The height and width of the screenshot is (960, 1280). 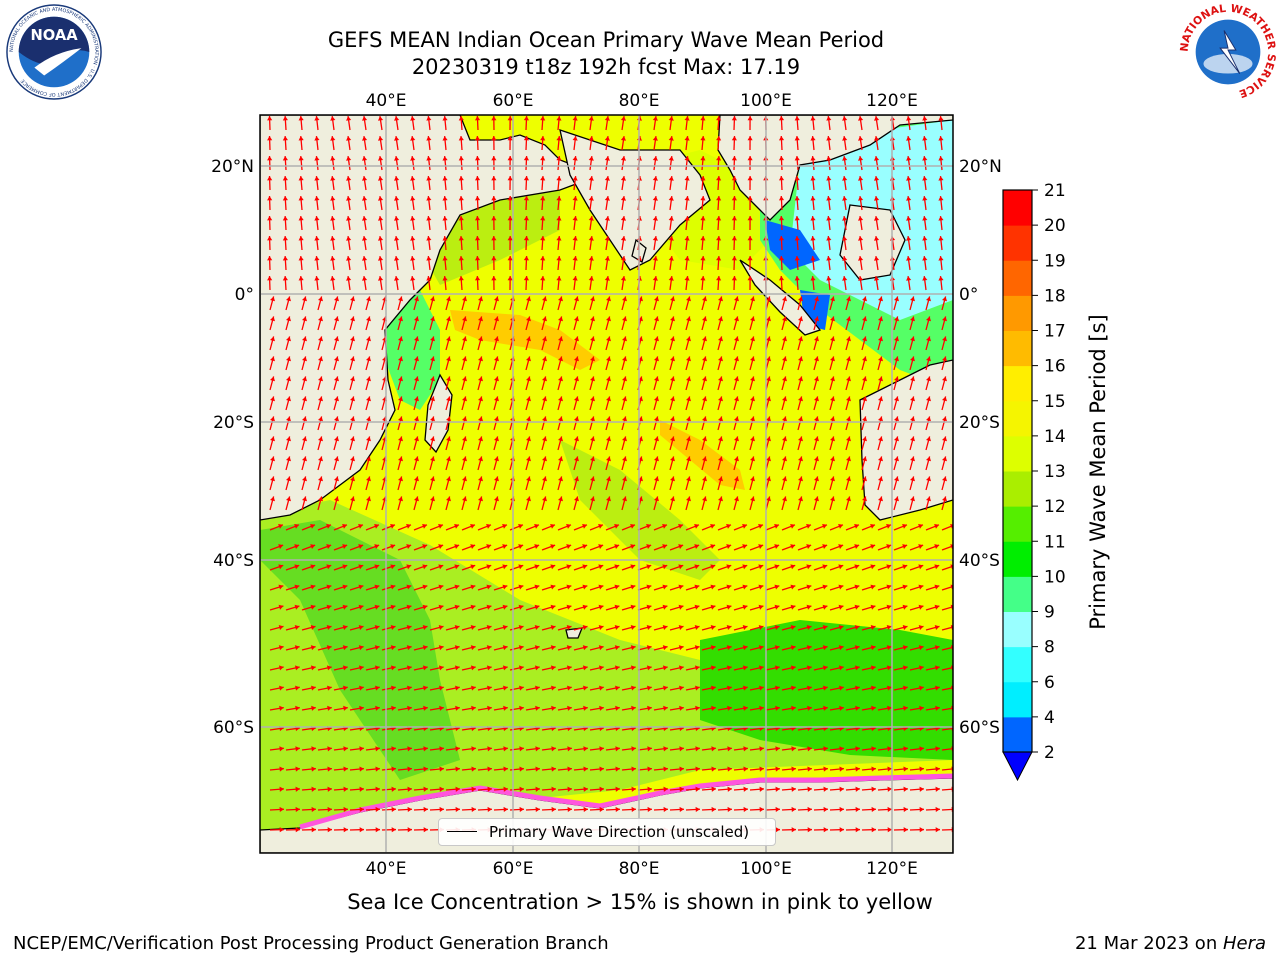 I want to click on se-asia-landmass, so click(x=835, y=168).